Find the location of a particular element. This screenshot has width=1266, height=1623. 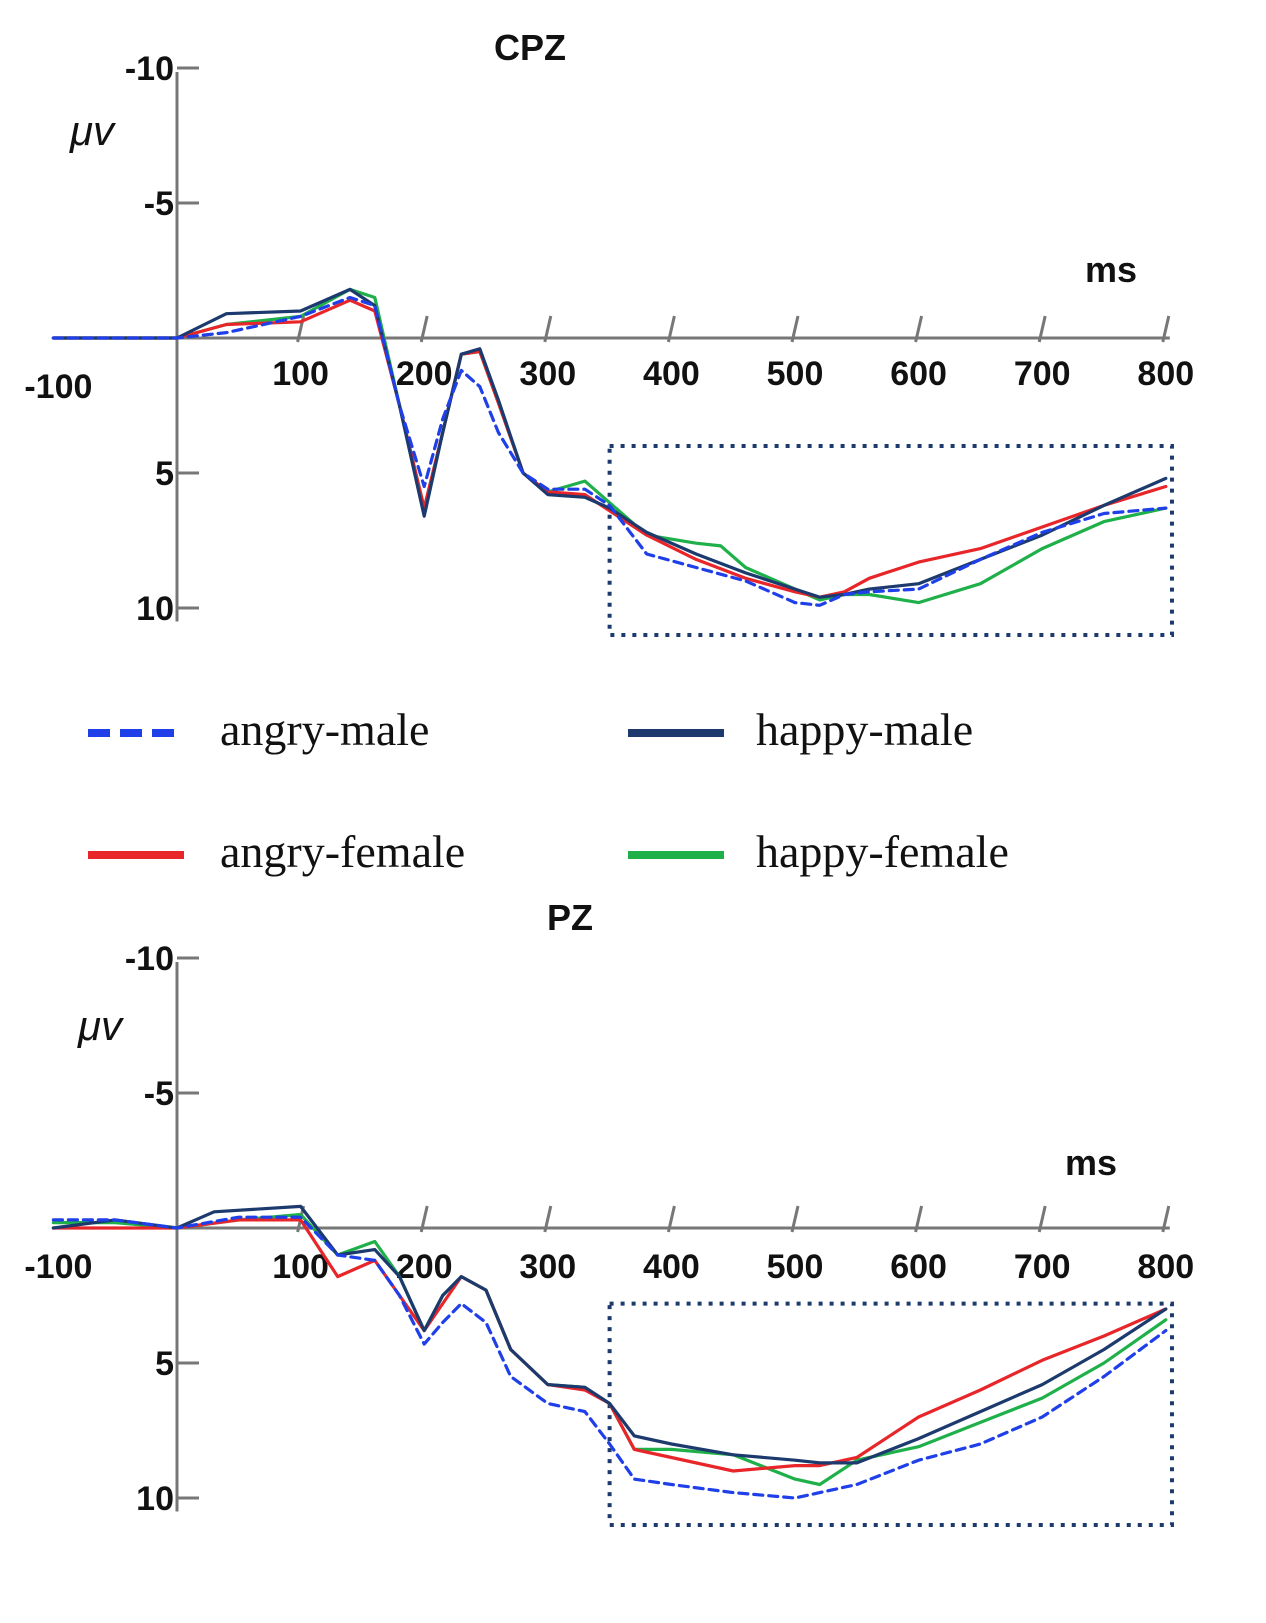

legend-label-happy-female: happy-female is located at coordinates (882, 851).